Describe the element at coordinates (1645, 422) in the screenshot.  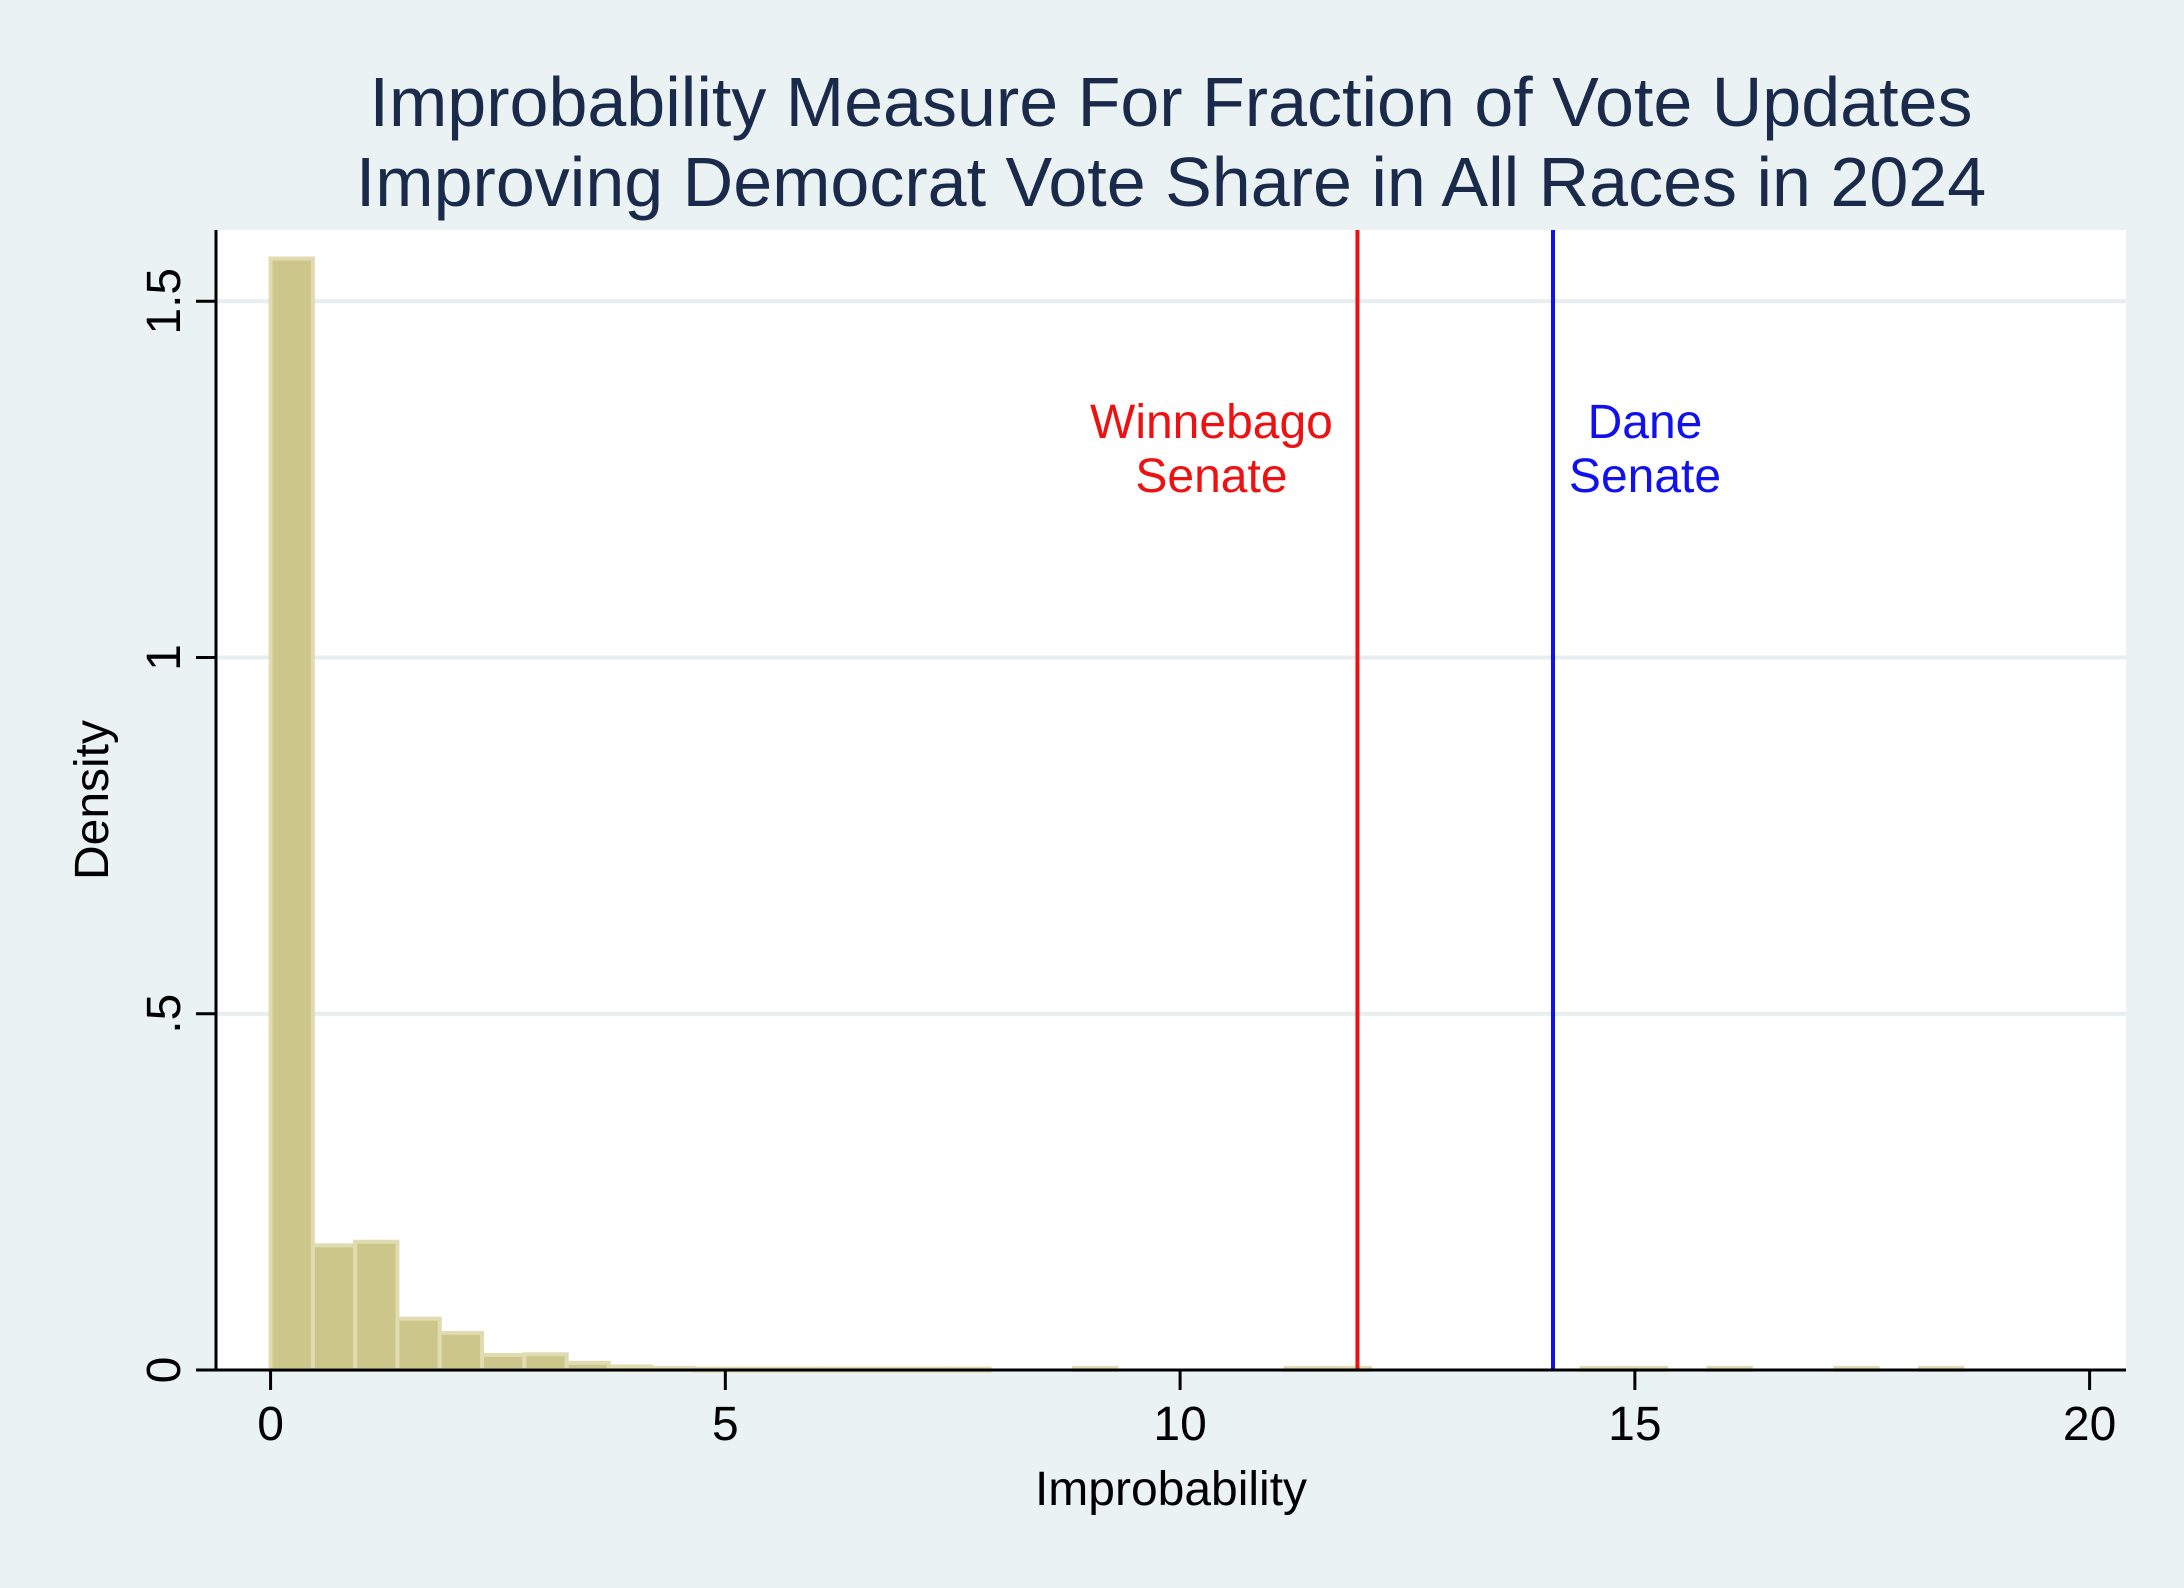
I see `reference-line-label: Dane` at that location.